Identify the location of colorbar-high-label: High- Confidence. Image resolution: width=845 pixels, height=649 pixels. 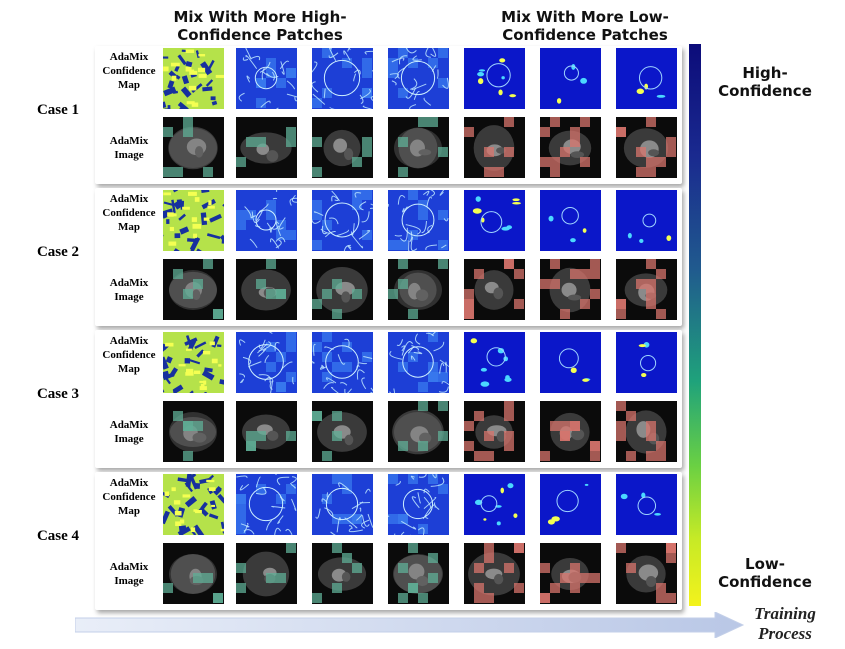
(765, 82).